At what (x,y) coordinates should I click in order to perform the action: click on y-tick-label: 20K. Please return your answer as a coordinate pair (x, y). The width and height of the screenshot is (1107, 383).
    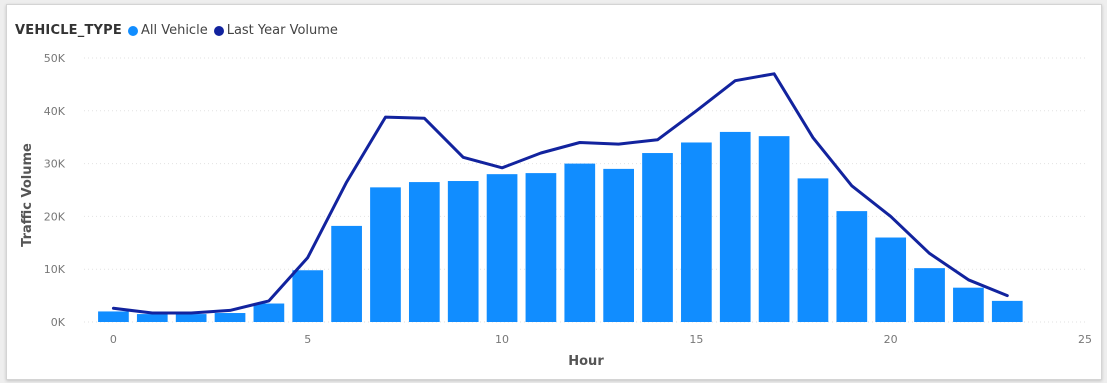
    Looking at the image, I should click on (55, 216).